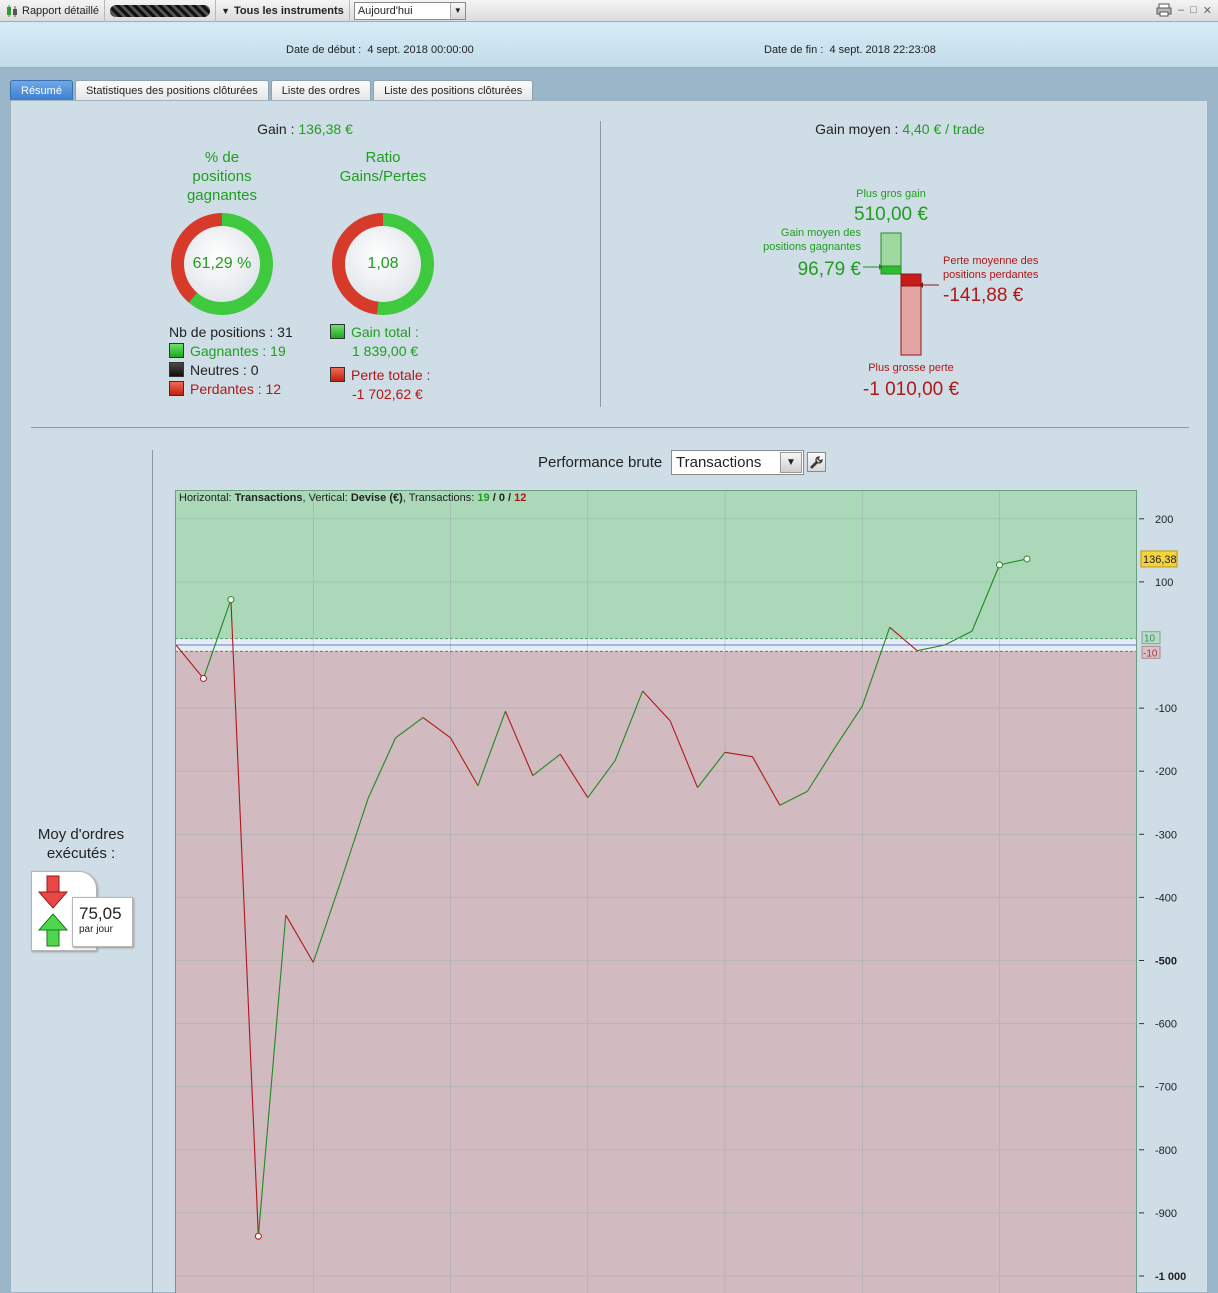 The height and width of the screenshot is (1293, 1218). What do you see at coordinates (171, 90) in the screenshot?
I see `tab-closed-positions-stats: Statistiques des positions clôturées` at bounding box center [171, 90].